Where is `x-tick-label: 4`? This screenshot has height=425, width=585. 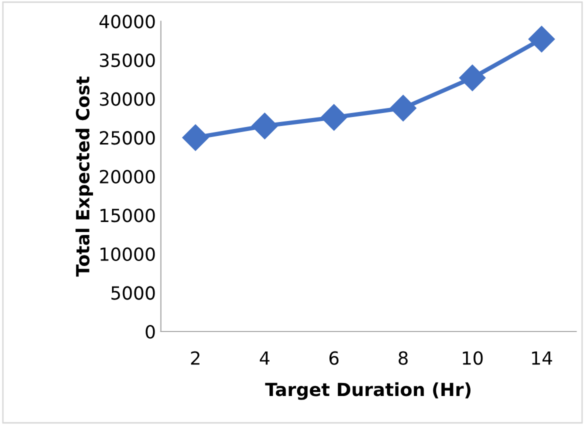
x-tick-label: 4 is located at coordinates (265, 358).